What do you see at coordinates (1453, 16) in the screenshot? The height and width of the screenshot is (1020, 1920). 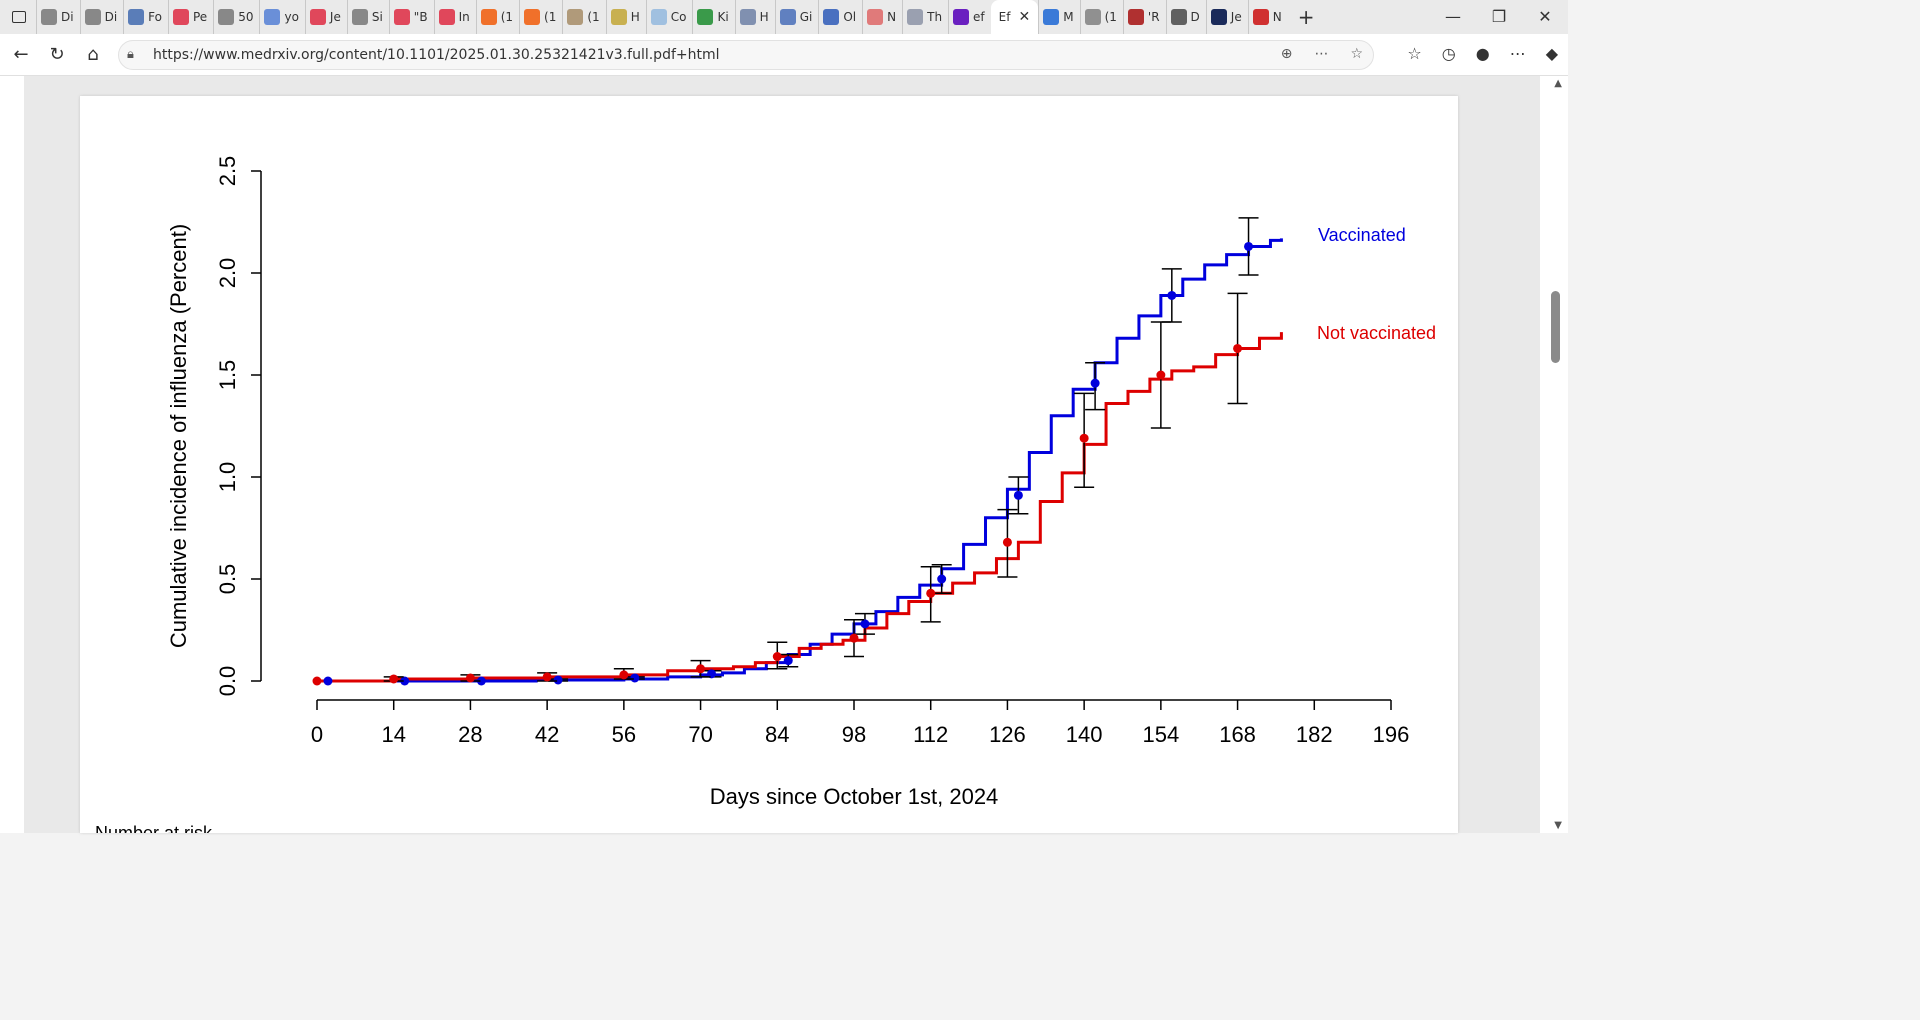 I see `minimize-button: —` at bounding box center [1453, 16].